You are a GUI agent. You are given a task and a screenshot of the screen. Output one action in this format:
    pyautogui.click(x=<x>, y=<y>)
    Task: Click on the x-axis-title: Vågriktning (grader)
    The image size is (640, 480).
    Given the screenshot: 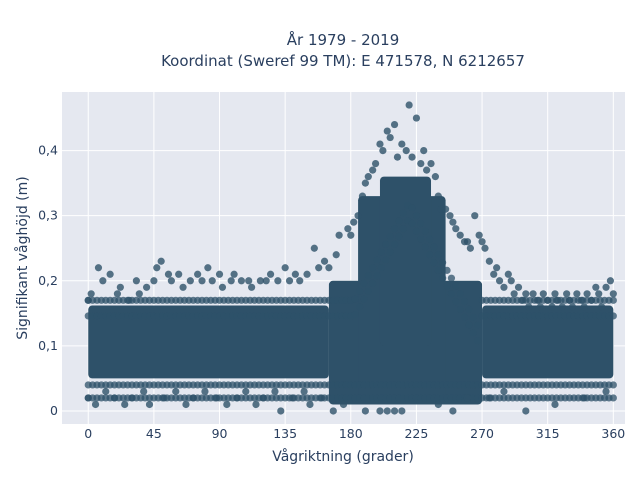 What is the action you would take?
    pyautogui.click(x=343, y=456)
    